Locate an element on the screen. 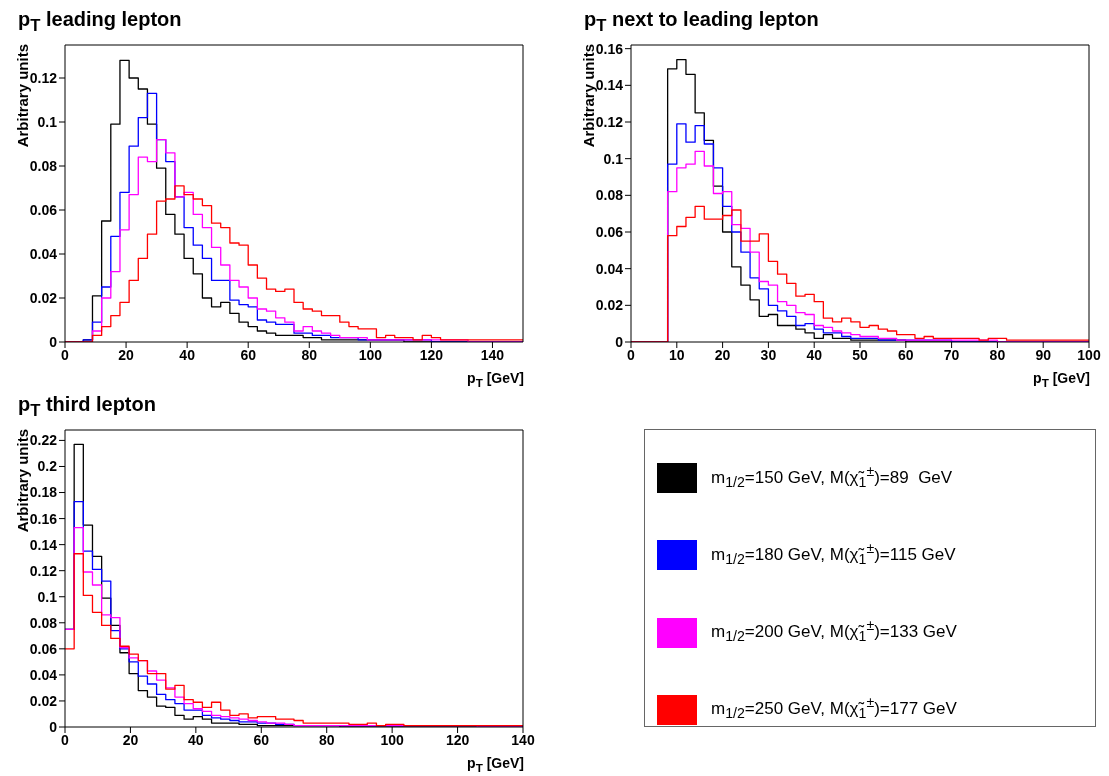 The image size is (1109, 776). y-tick-label: 0.18 is located at coordinates (43, 492).